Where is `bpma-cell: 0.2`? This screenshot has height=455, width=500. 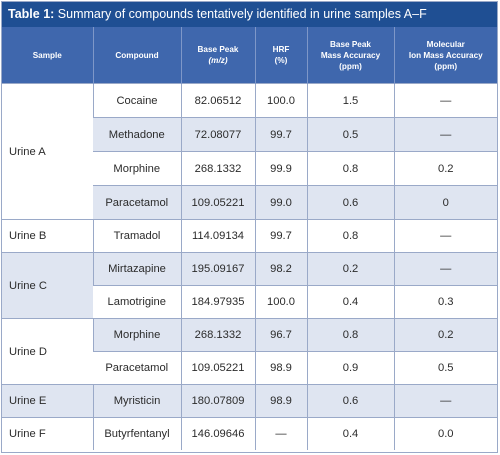 bpma-cell: 0.2 is located at coordinates (350, 269).